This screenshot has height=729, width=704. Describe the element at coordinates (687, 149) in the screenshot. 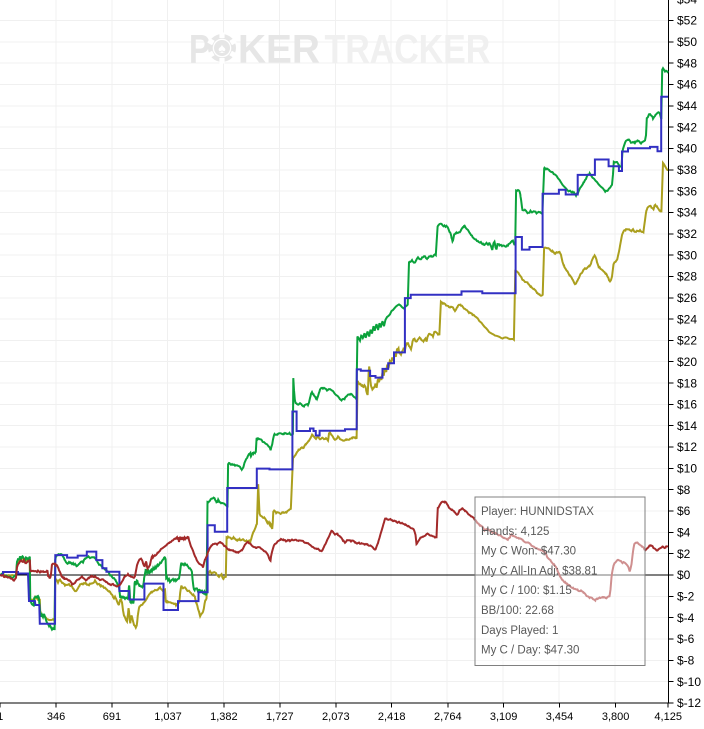

I see `svg-text: $40` at that location.